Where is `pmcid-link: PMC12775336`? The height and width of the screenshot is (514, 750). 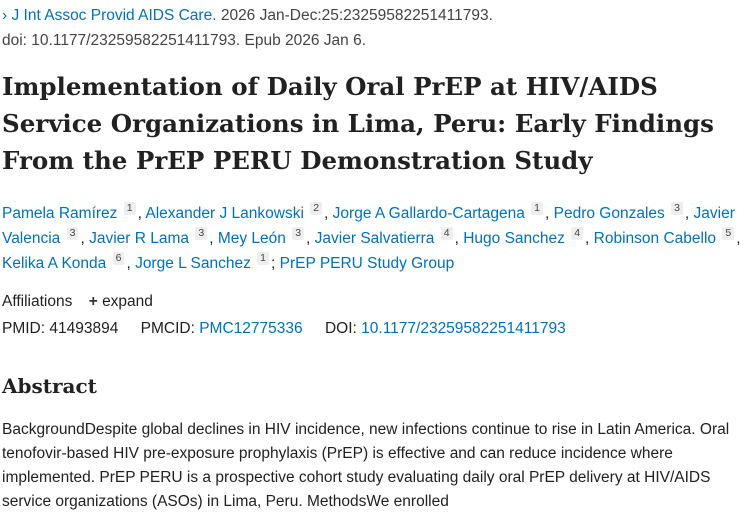
pmcid-link: PMC12775336 is located at coordinates (251, 328).